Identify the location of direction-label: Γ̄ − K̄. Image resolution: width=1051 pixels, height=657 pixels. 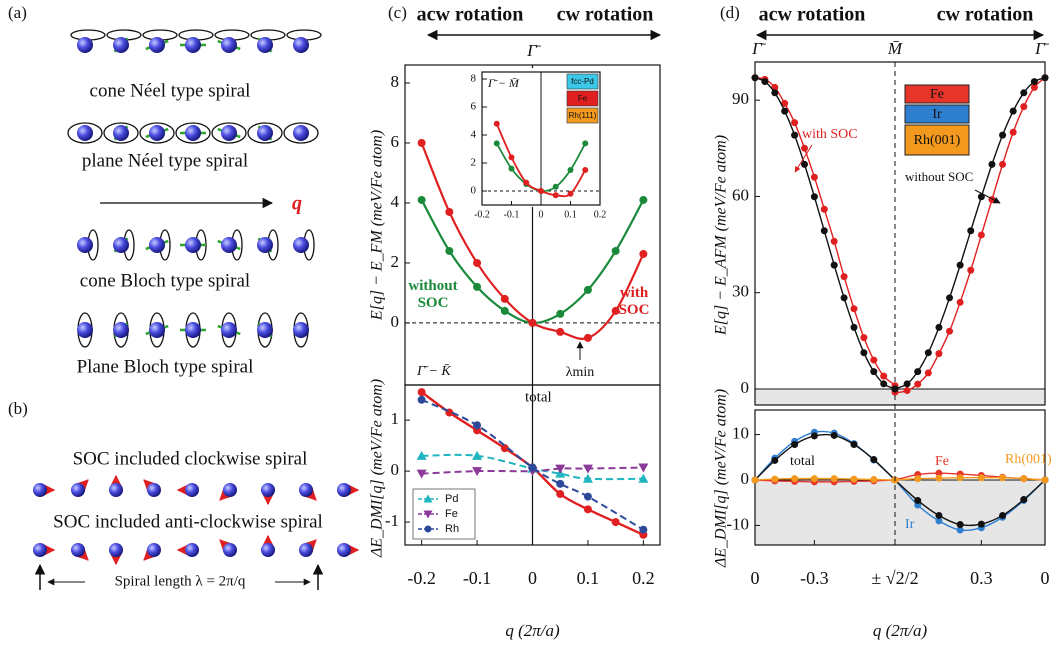
(433, 371).